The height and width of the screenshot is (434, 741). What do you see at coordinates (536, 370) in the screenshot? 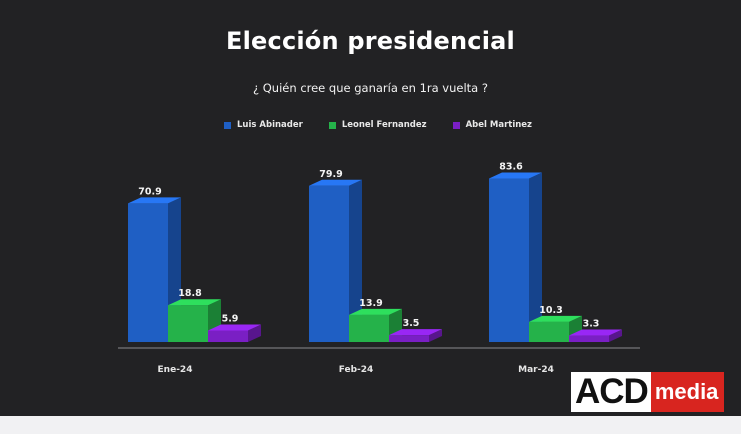
I see `x-tick-label: Mar-24` at bounding box center [536, 370].